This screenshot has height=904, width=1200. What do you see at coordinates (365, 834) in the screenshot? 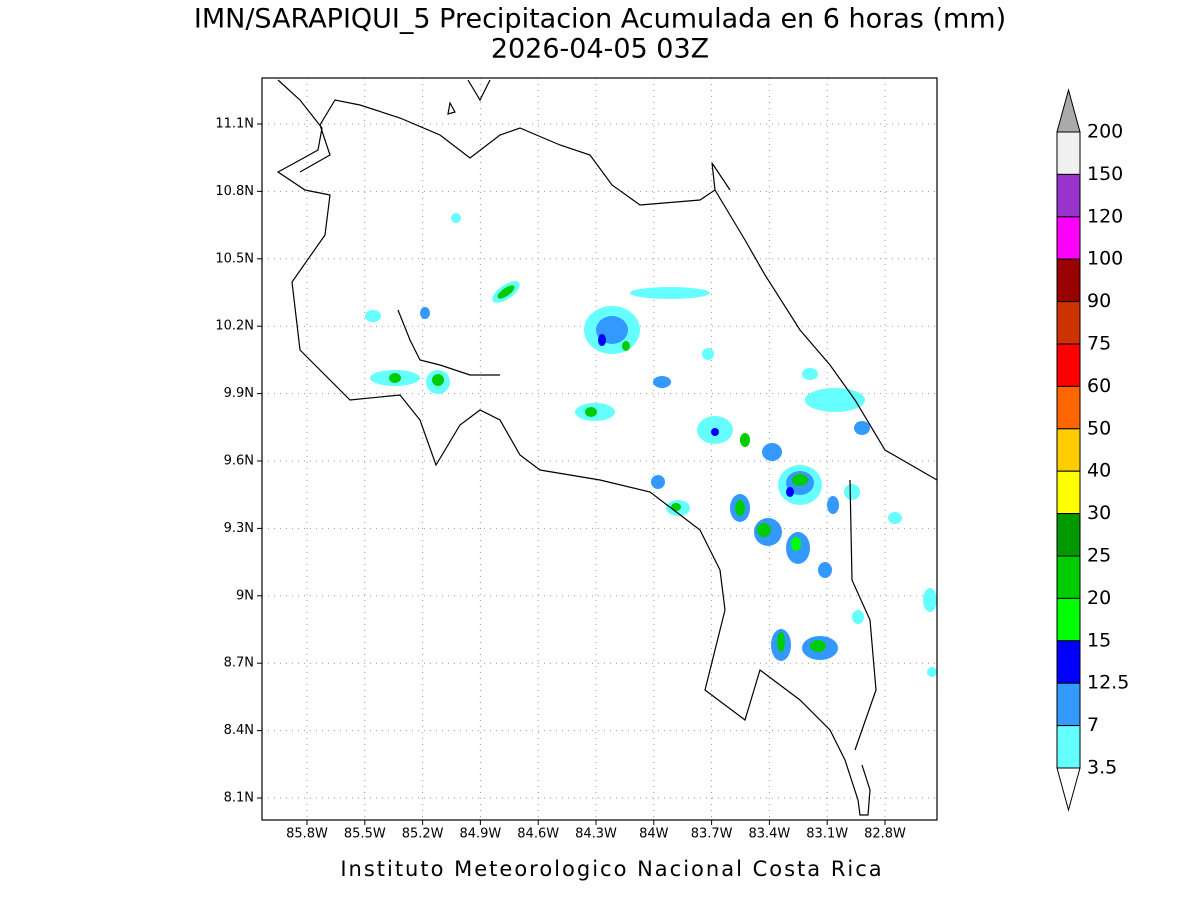
I see `lon-tick-label: 85.5W` at bounding box center [365, 834].